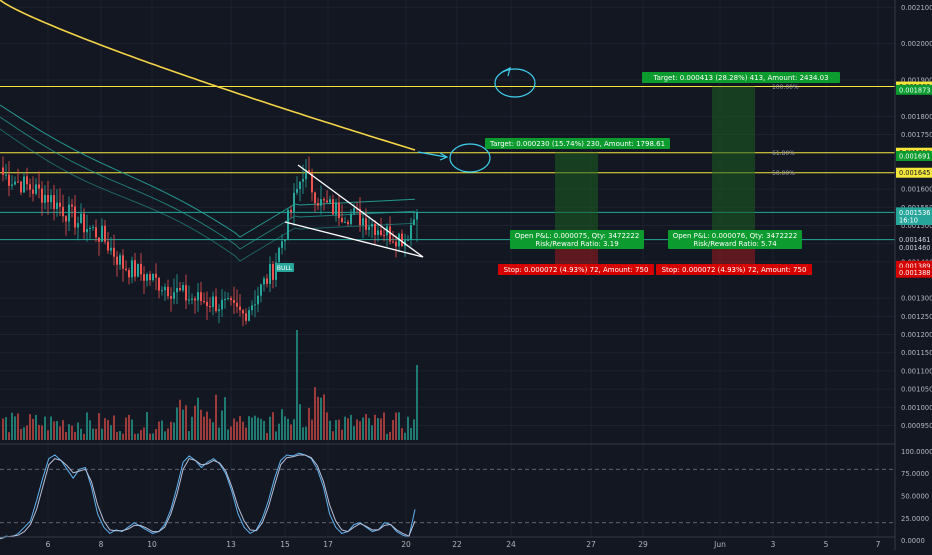 The height and width of the screenshot is (555, 932). Describe the element at coordinates (916, 353) in the screenshot. I see `y-tick-label: 0.001150` at that location.